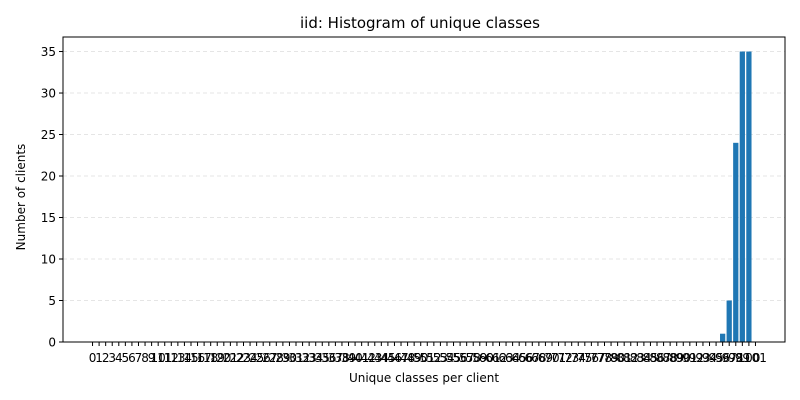  I want to click on x-tick-label: 96, so click(722, 358).